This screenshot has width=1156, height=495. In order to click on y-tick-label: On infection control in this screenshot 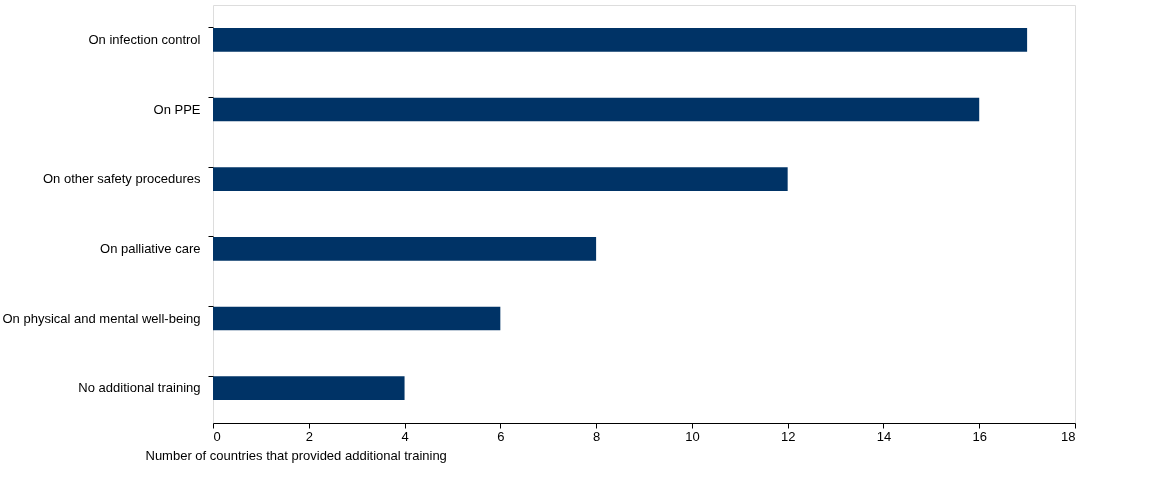, I will do `click(144, 39)`.